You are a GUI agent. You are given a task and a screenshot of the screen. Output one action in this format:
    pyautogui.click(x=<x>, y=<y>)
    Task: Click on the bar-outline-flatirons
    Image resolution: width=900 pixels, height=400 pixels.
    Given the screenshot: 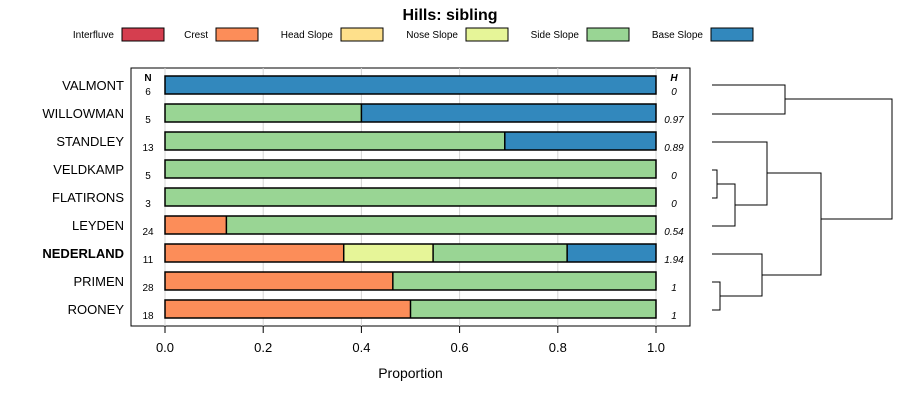 What is the action you would take?
    pyautogui.click(x=410, y=197)
    